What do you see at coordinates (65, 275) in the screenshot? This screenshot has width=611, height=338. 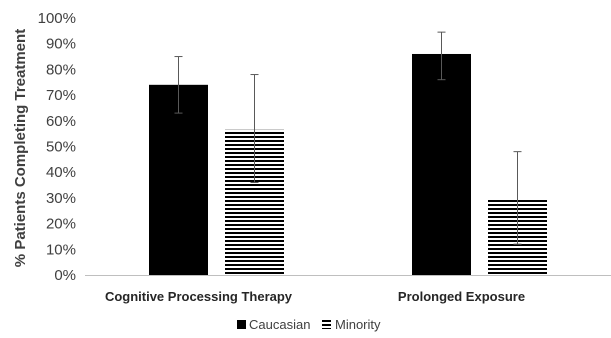 I see `y-tick-label: 0%` at bounding box center [65, 275].